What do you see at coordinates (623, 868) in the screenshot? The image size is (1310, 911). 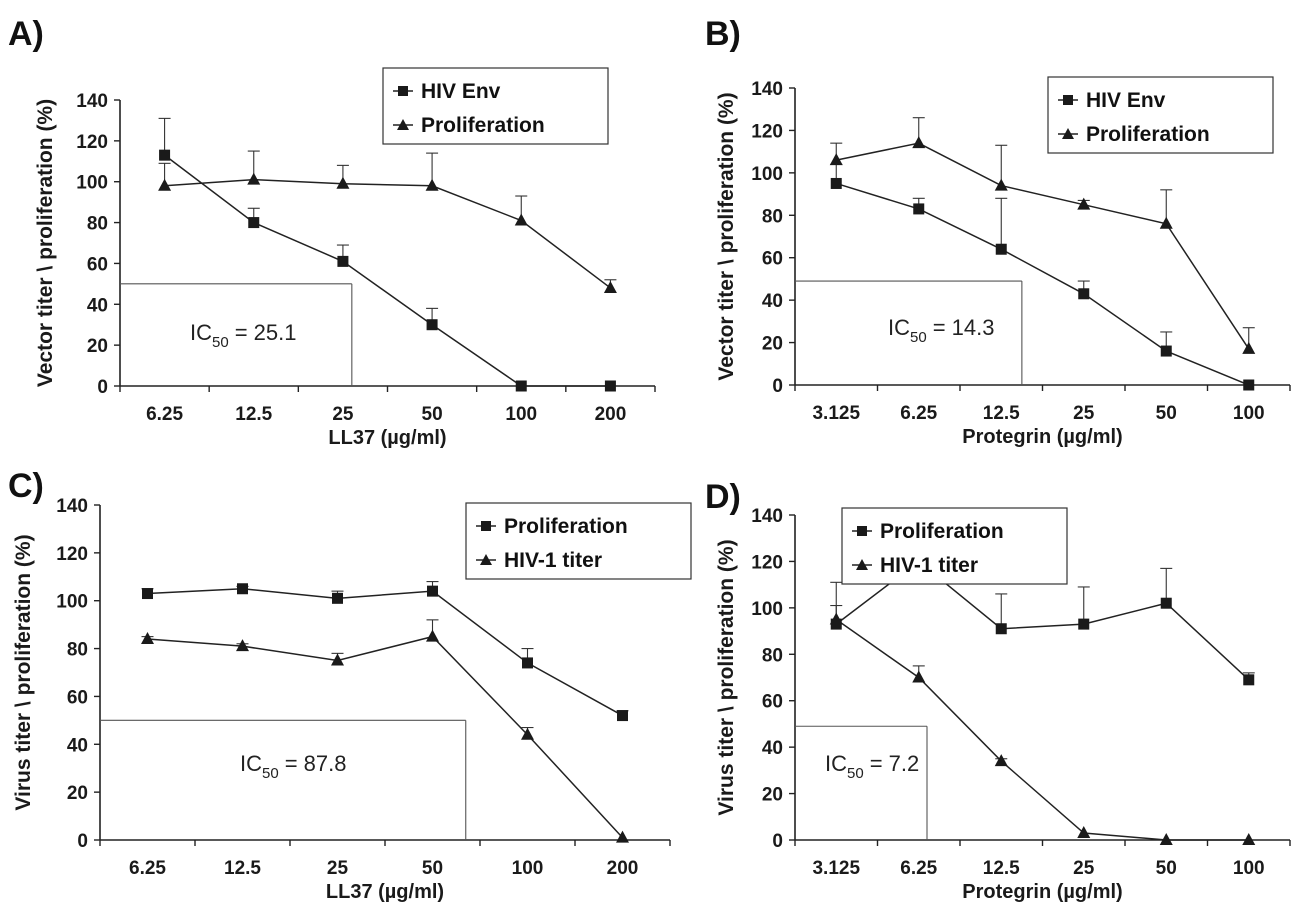 I see `x-tick-label: 200` at bounding box center [623, 868].